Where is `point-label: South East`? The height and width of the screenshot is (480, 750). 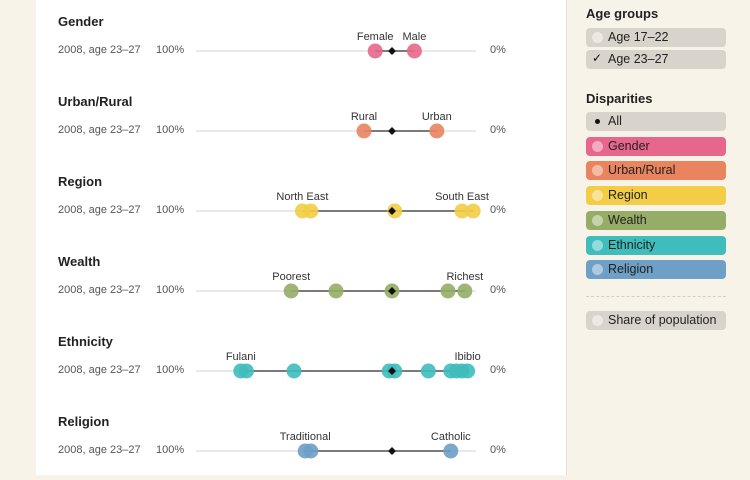 point-label: South East is located at coordinates (462, 197).